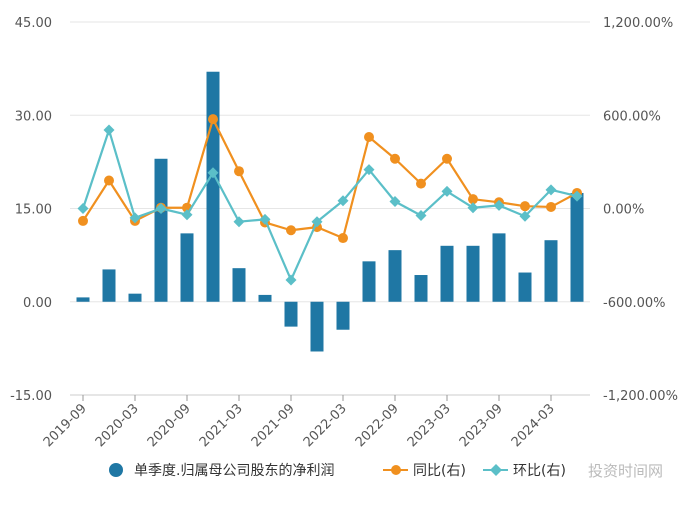 The image size is (700, 518). I want to click on right-axis-tick-label: 0.00%, so click(623, 210).